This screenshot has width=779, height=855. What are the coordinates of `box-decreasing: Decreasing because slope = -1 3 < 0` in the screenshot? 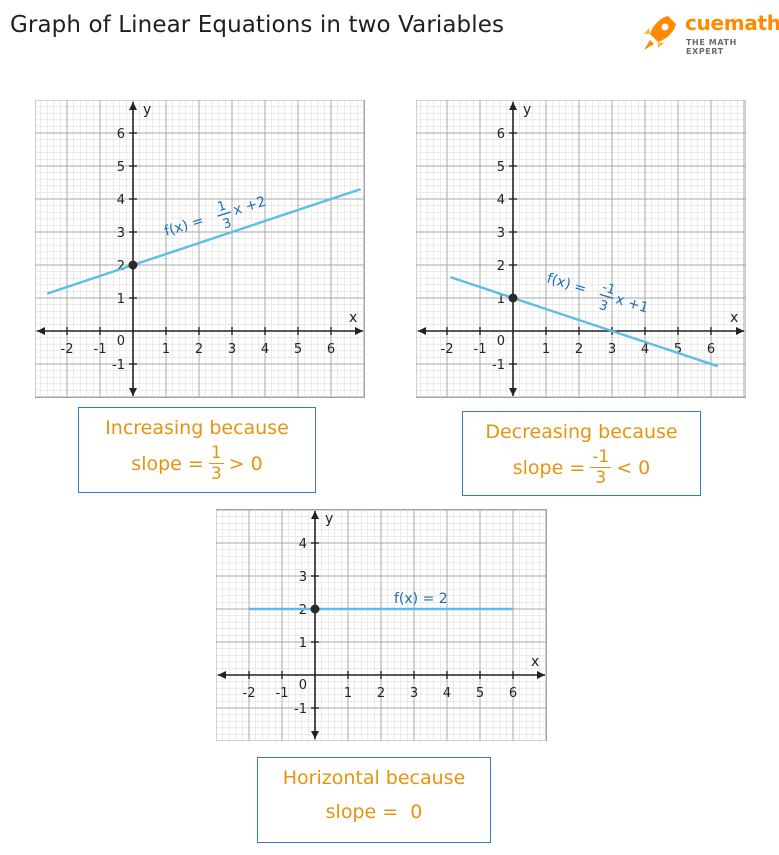 It's located at (581, 453).